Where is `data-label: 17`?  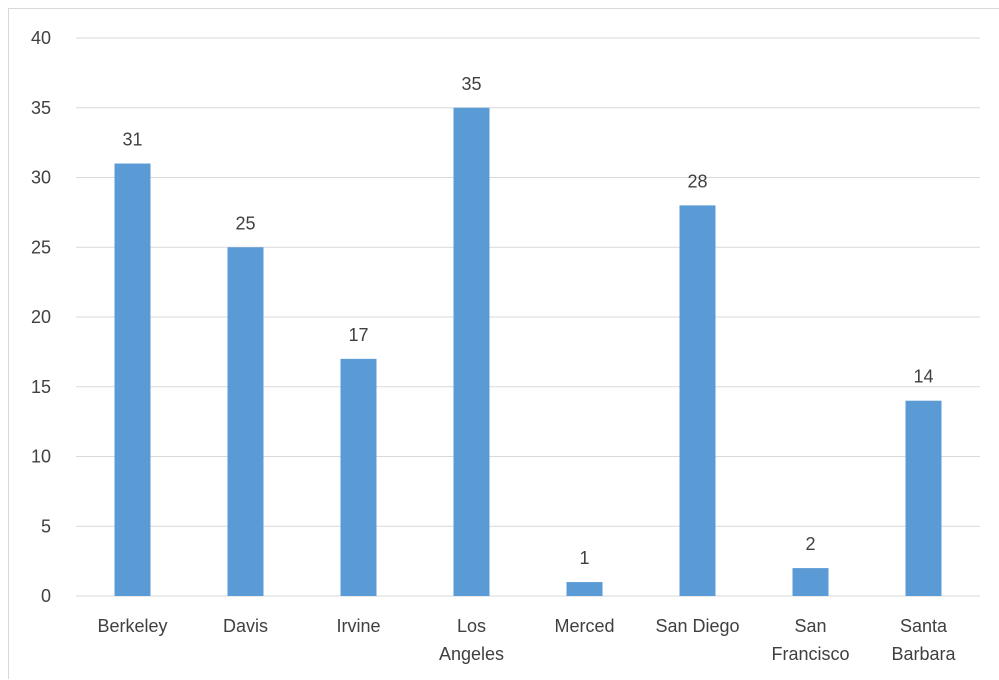
data-label: 17 is located at coordinates (358, 335).